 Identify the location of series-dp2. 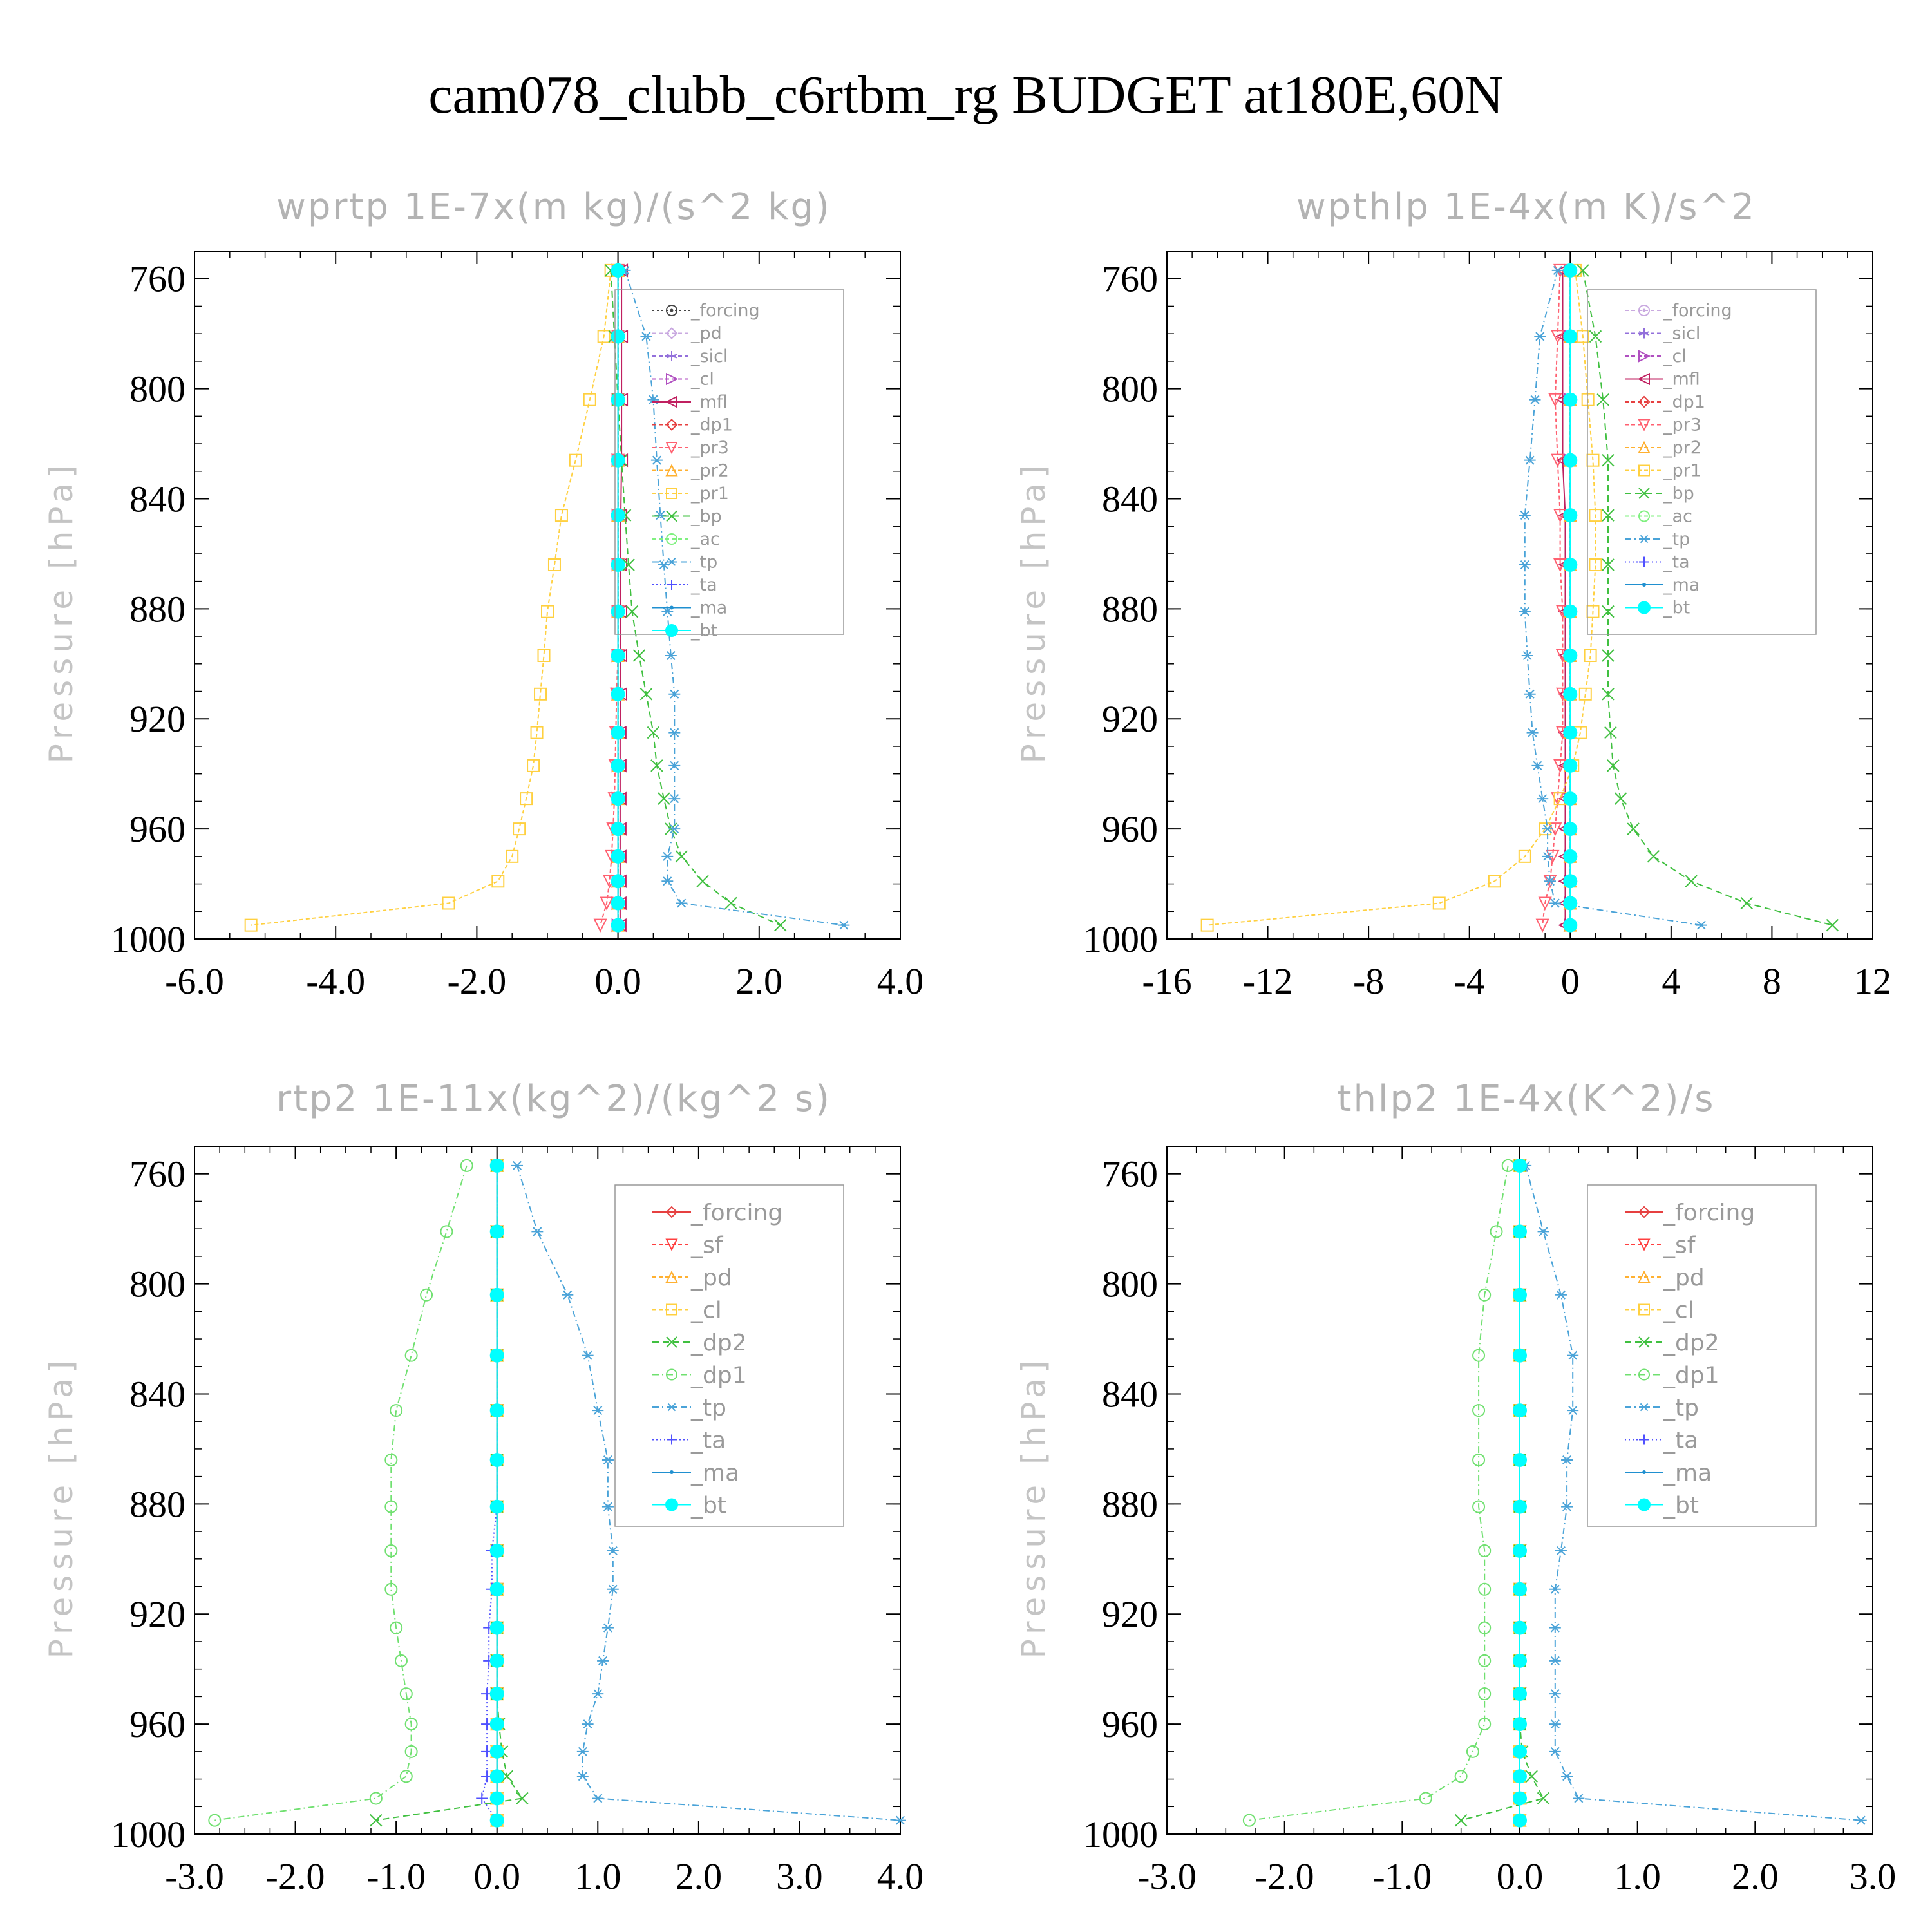
(1502, 1493).